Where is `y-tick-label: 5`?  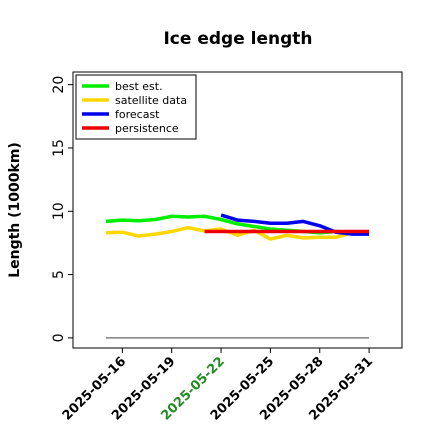
y-tick-label: 5 is located at coordinates (59, 274).